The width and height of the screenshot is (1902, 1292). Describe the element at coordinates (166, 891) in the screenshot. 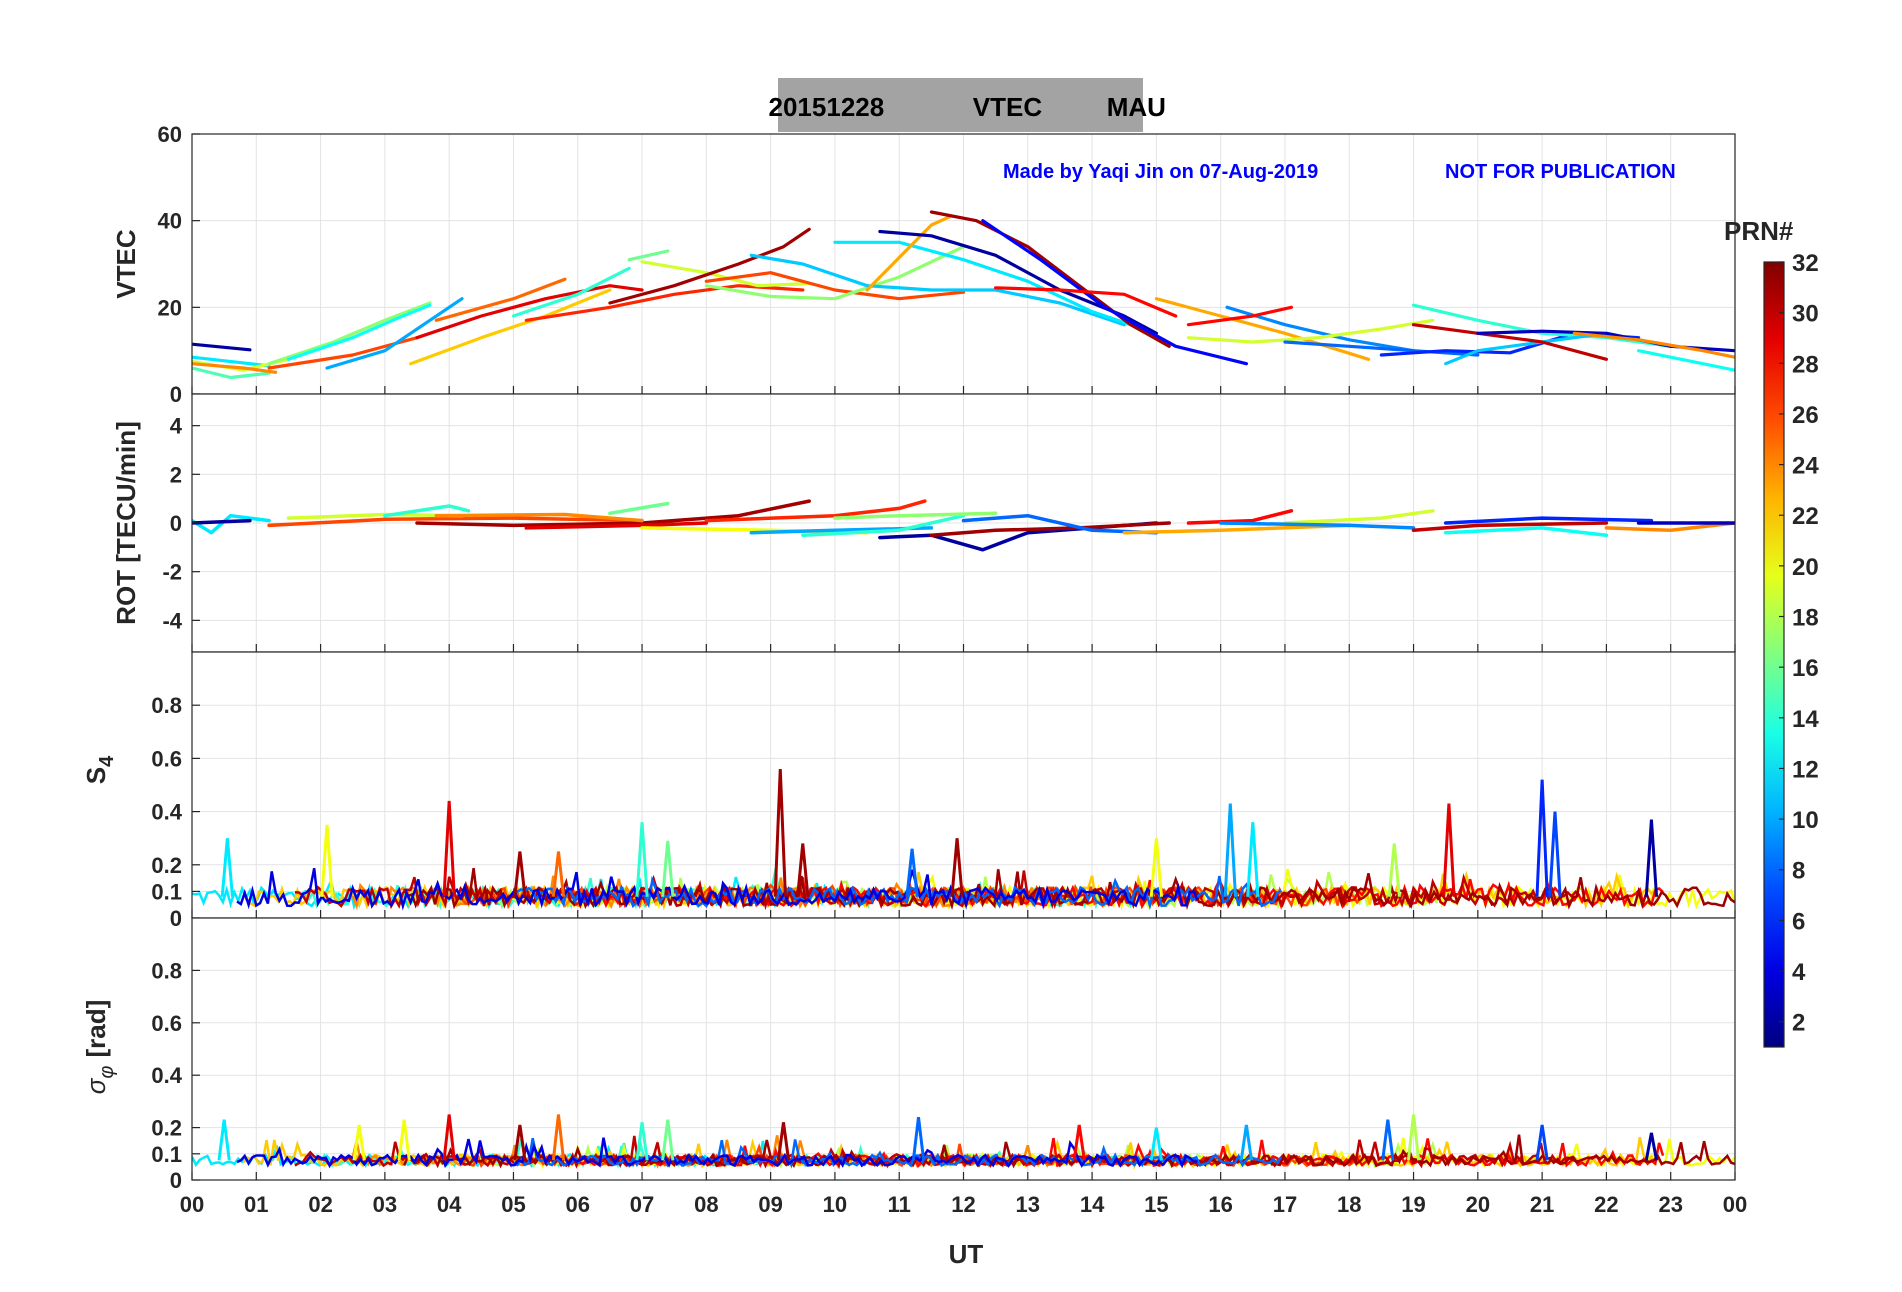

I see `y-tick-label: 0.1` at that location.